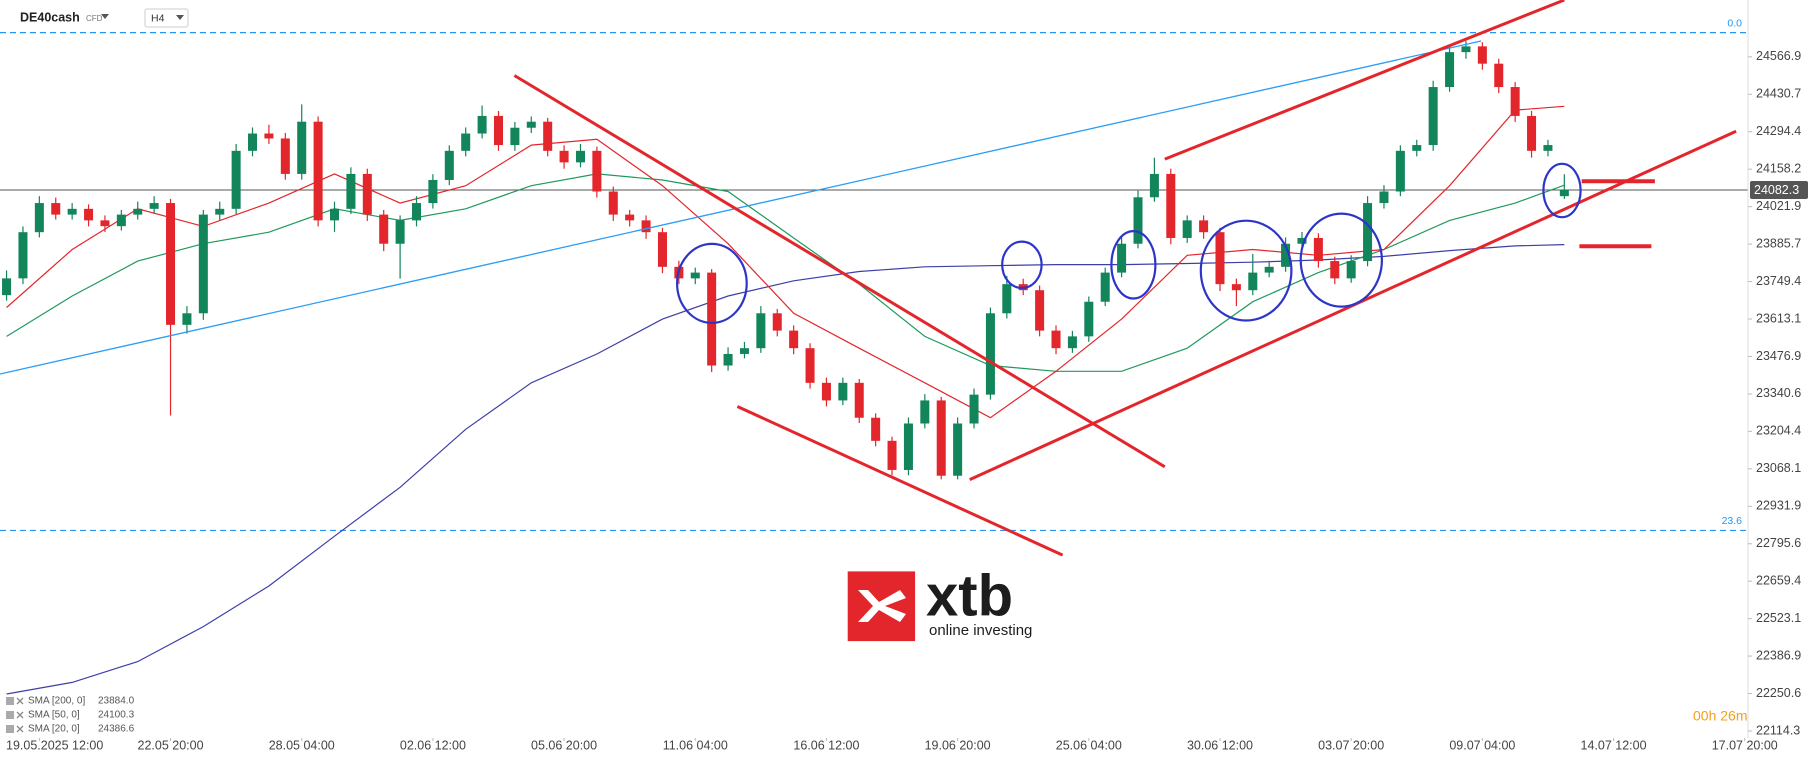  Describe the element at coordinates (958, 745) in the screenshot. I see `x-tick-label: 19.06 20:00` at that location.